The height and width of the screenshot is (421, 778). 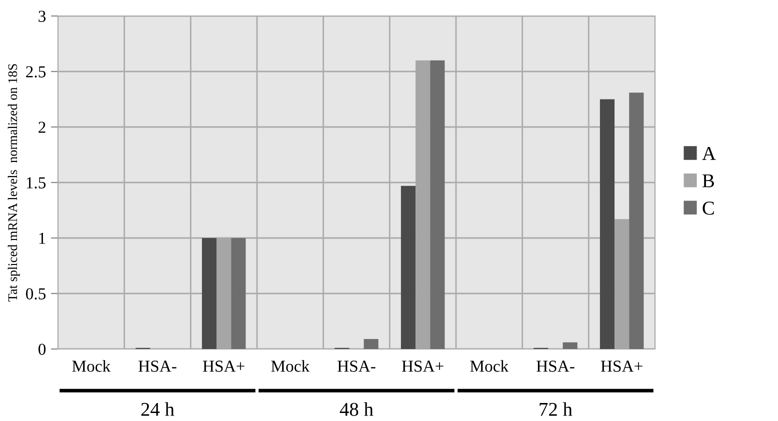 What do you see at coordinates (357, 409) in the screenshot?
I see `text: 48 h` at bounding box center [357, 409].